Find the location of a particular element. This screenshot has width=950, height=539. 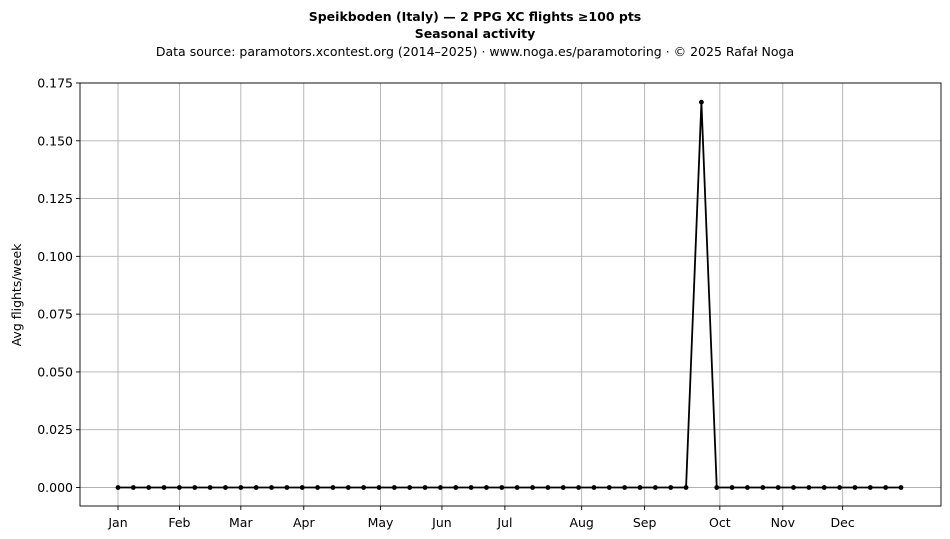

y-axis: 0.000 0.025 0.050 0.075 0.100 0.125 0.150 0.175 is located at coordinates (58, 285).